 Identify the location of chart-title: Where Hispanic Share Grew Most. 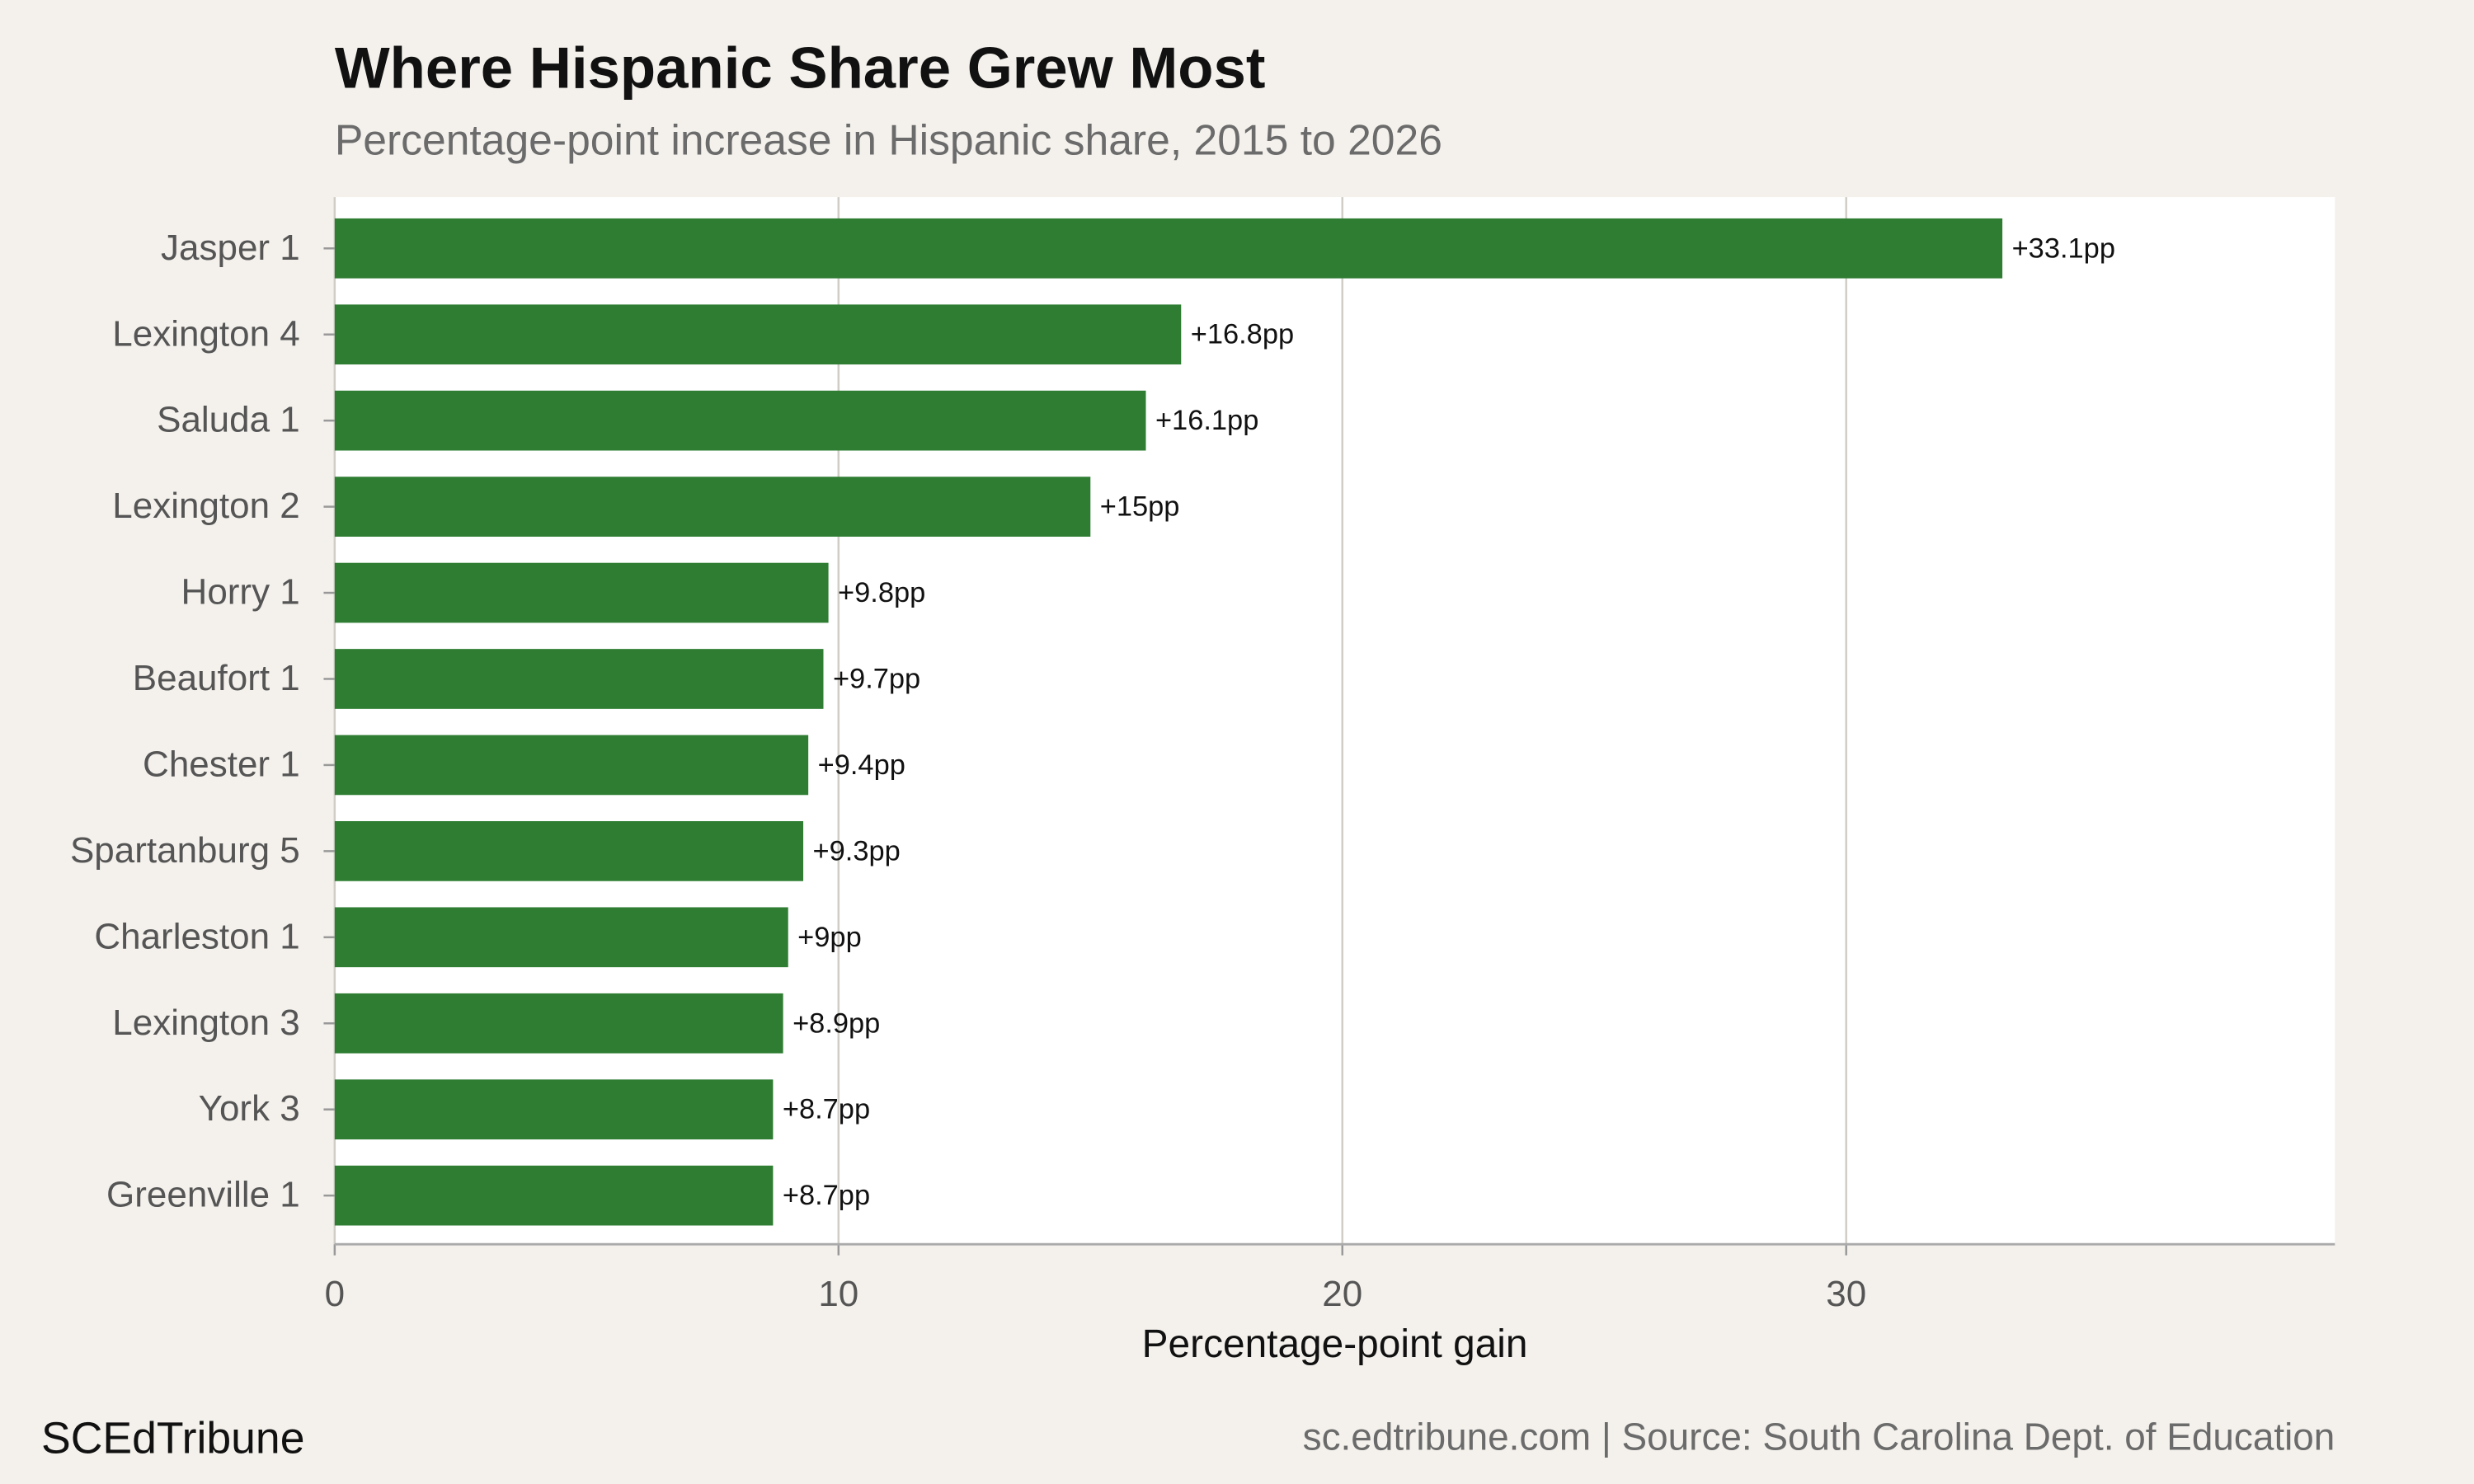
(800, 68).